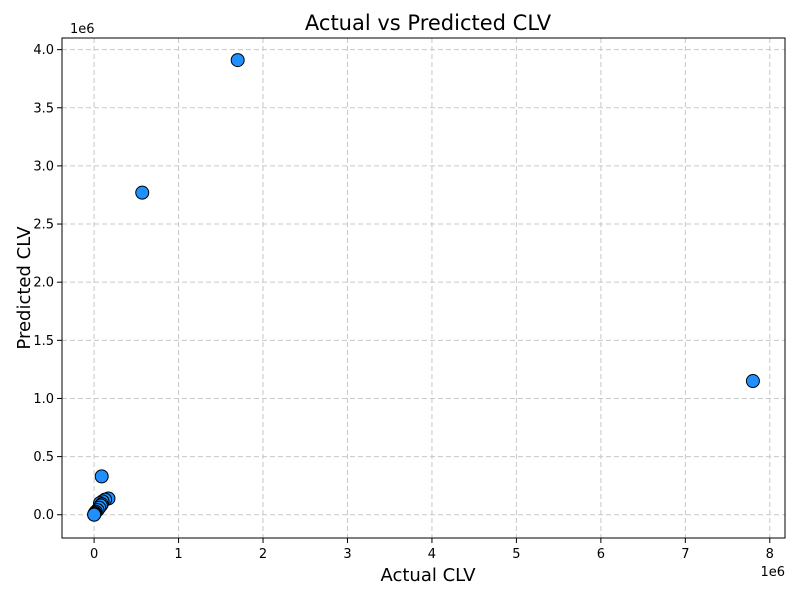 This screenshot has height=600, width=800. Describe the element at coordinates (43, 457) in the screenshot. I see `y-tick-label: 0.5` at that location.